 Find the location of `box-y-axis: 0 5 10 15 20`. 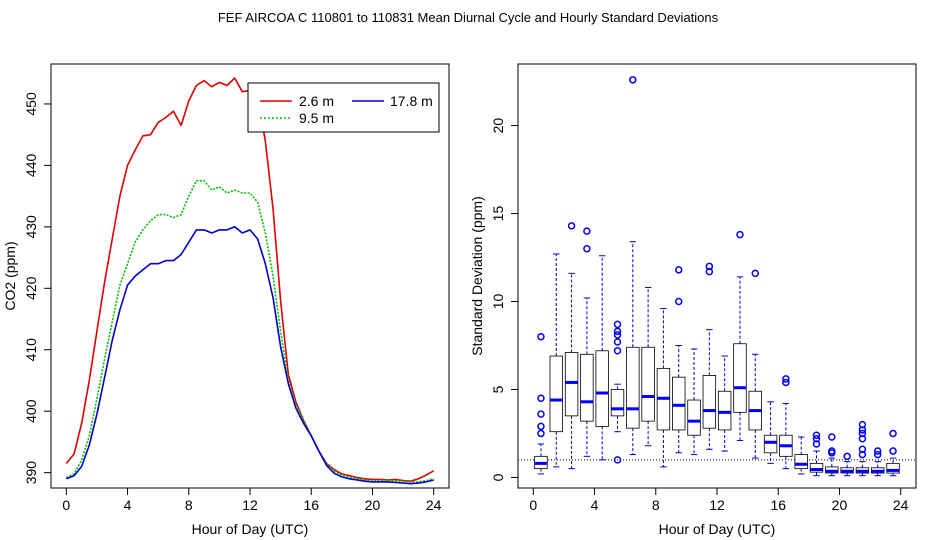

box-y-axis: 0 5 10 15 20 is located at coordinates (504, 299).